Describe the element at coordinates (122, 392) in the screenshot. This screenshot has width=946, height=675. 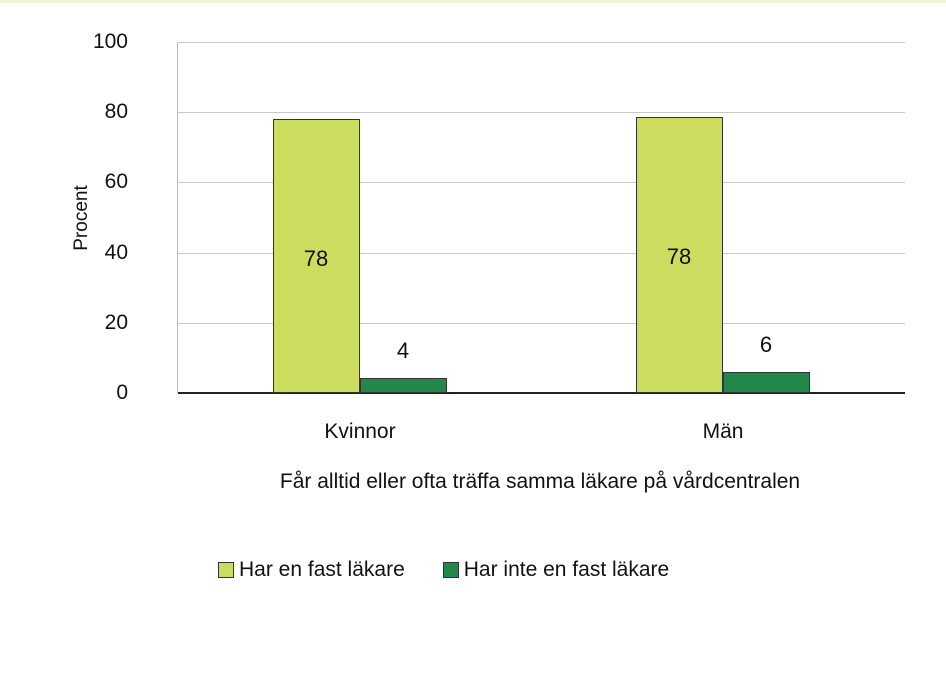
I see `y-tick: 0` at that location.